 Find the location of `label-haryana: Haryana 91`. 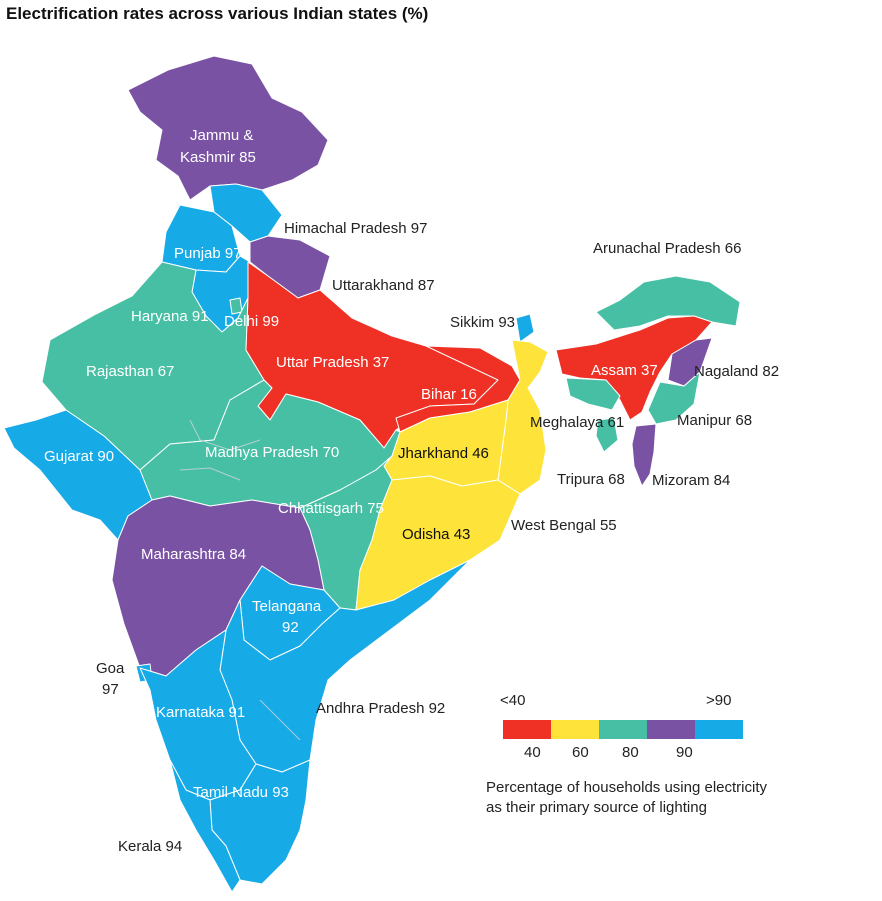

label-haryana: Haryana 91 is located at coordinates (170, 316).